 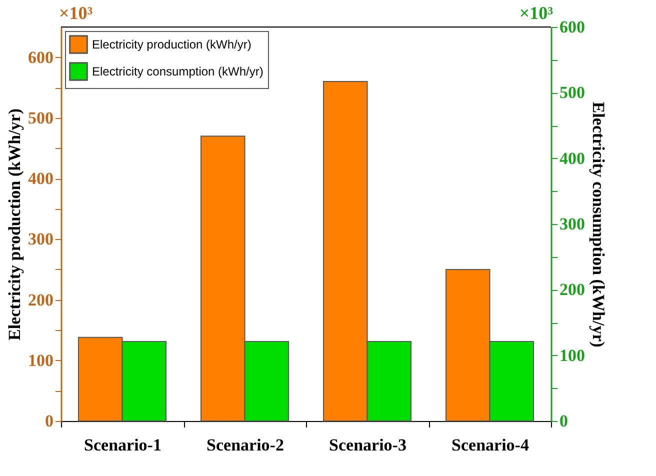 What do you see at coordinates (572, 92) in the screenshot?
I see `y2-tick-label: 500` at bounding box center [572, 92].